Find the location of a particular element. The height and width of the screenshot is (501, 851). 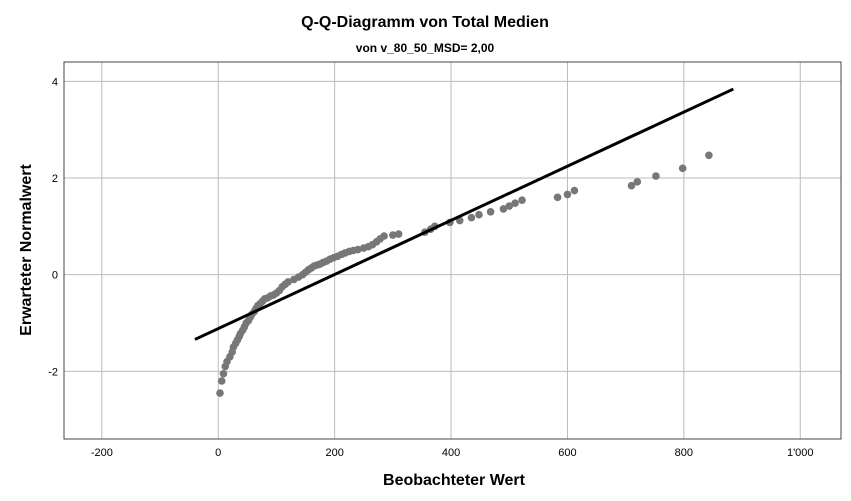

x-tick-label: 600 is located at coordinates (567, 453).